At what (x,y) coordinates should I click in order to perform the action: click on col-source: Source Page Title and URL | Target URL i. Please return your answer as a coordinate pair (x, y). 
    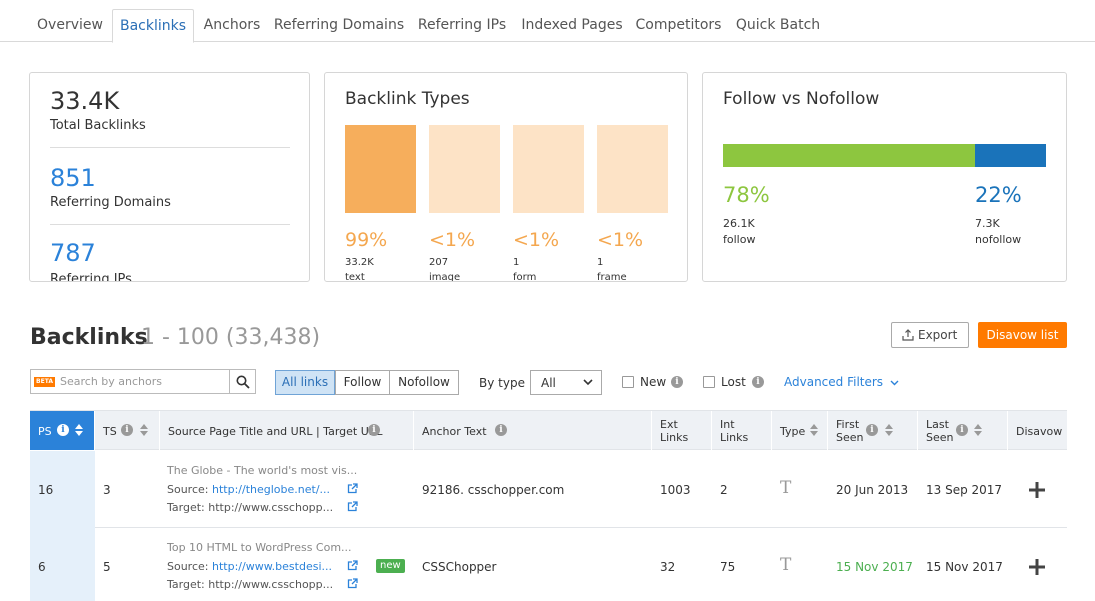
    Looking at the image, I should click on (287, 430).